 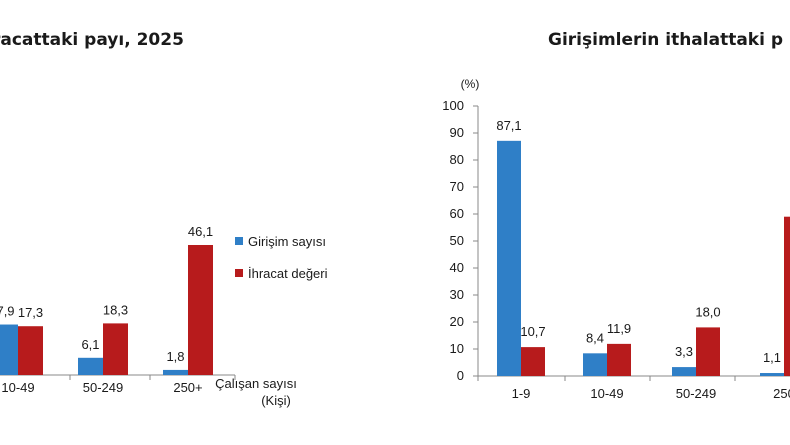 I want to click on data-label: 17,3, so click(x=30, y=312).